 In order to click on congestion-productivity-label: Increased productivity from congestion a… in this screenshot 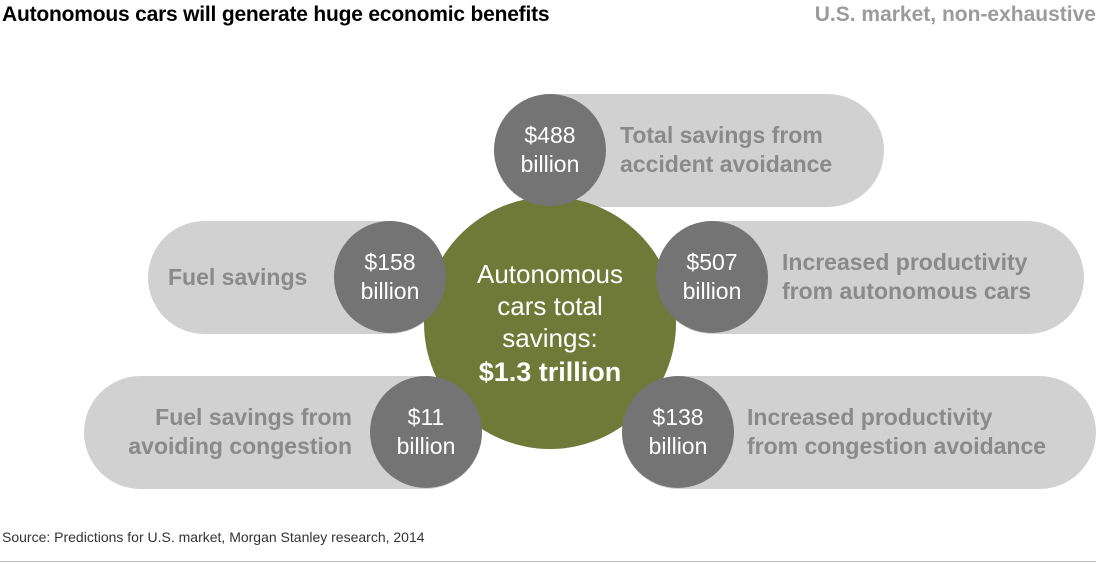, I will do `click(896, 432)`.